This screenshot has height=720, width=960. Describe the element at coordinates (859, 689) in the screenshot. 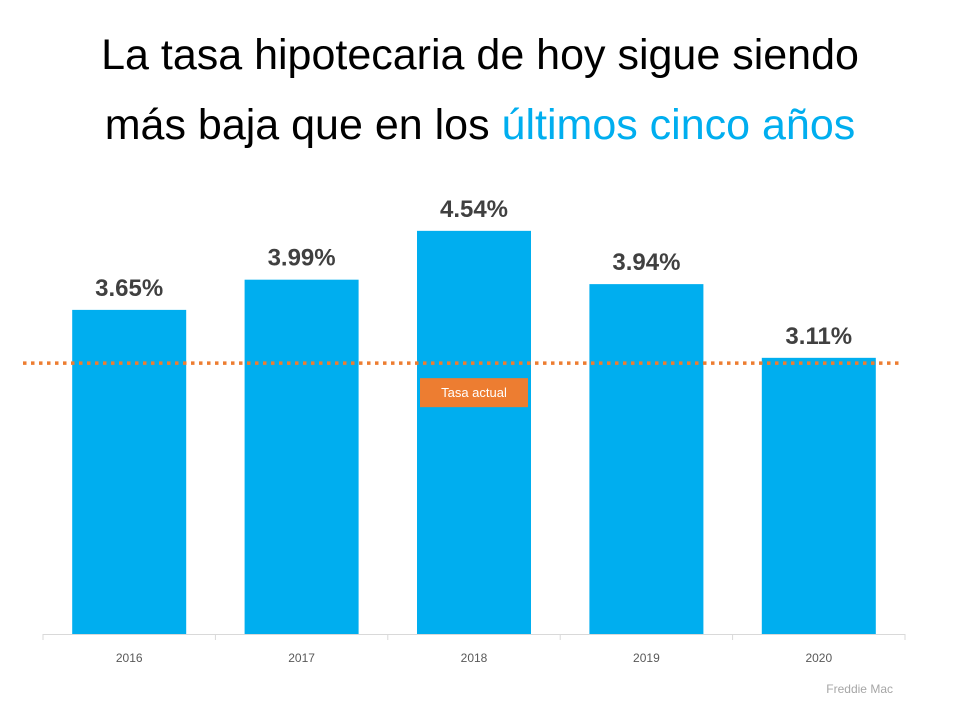

I see `source-label: Freddie Mac` at that location.